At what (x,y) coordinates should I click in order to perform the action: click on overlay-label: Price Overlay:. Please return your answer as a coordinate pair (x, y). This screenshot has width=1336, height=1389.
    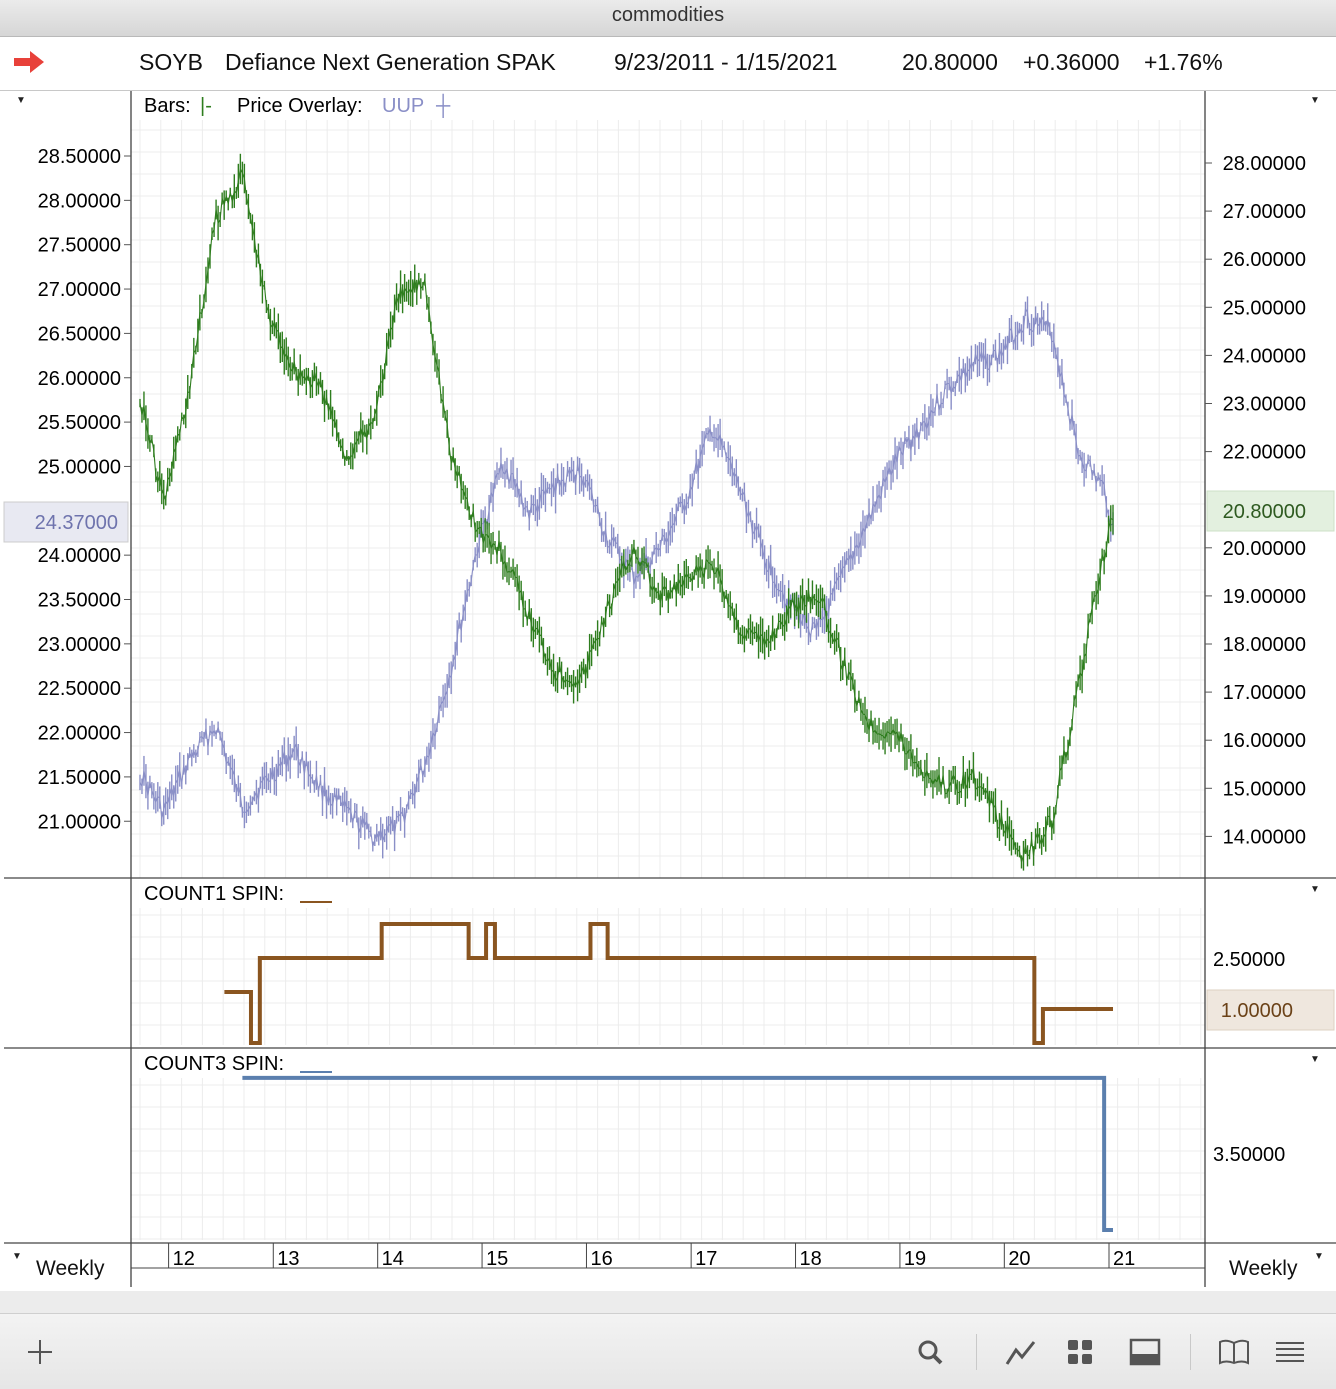
    Looking at the image, I should click on (300, 106).